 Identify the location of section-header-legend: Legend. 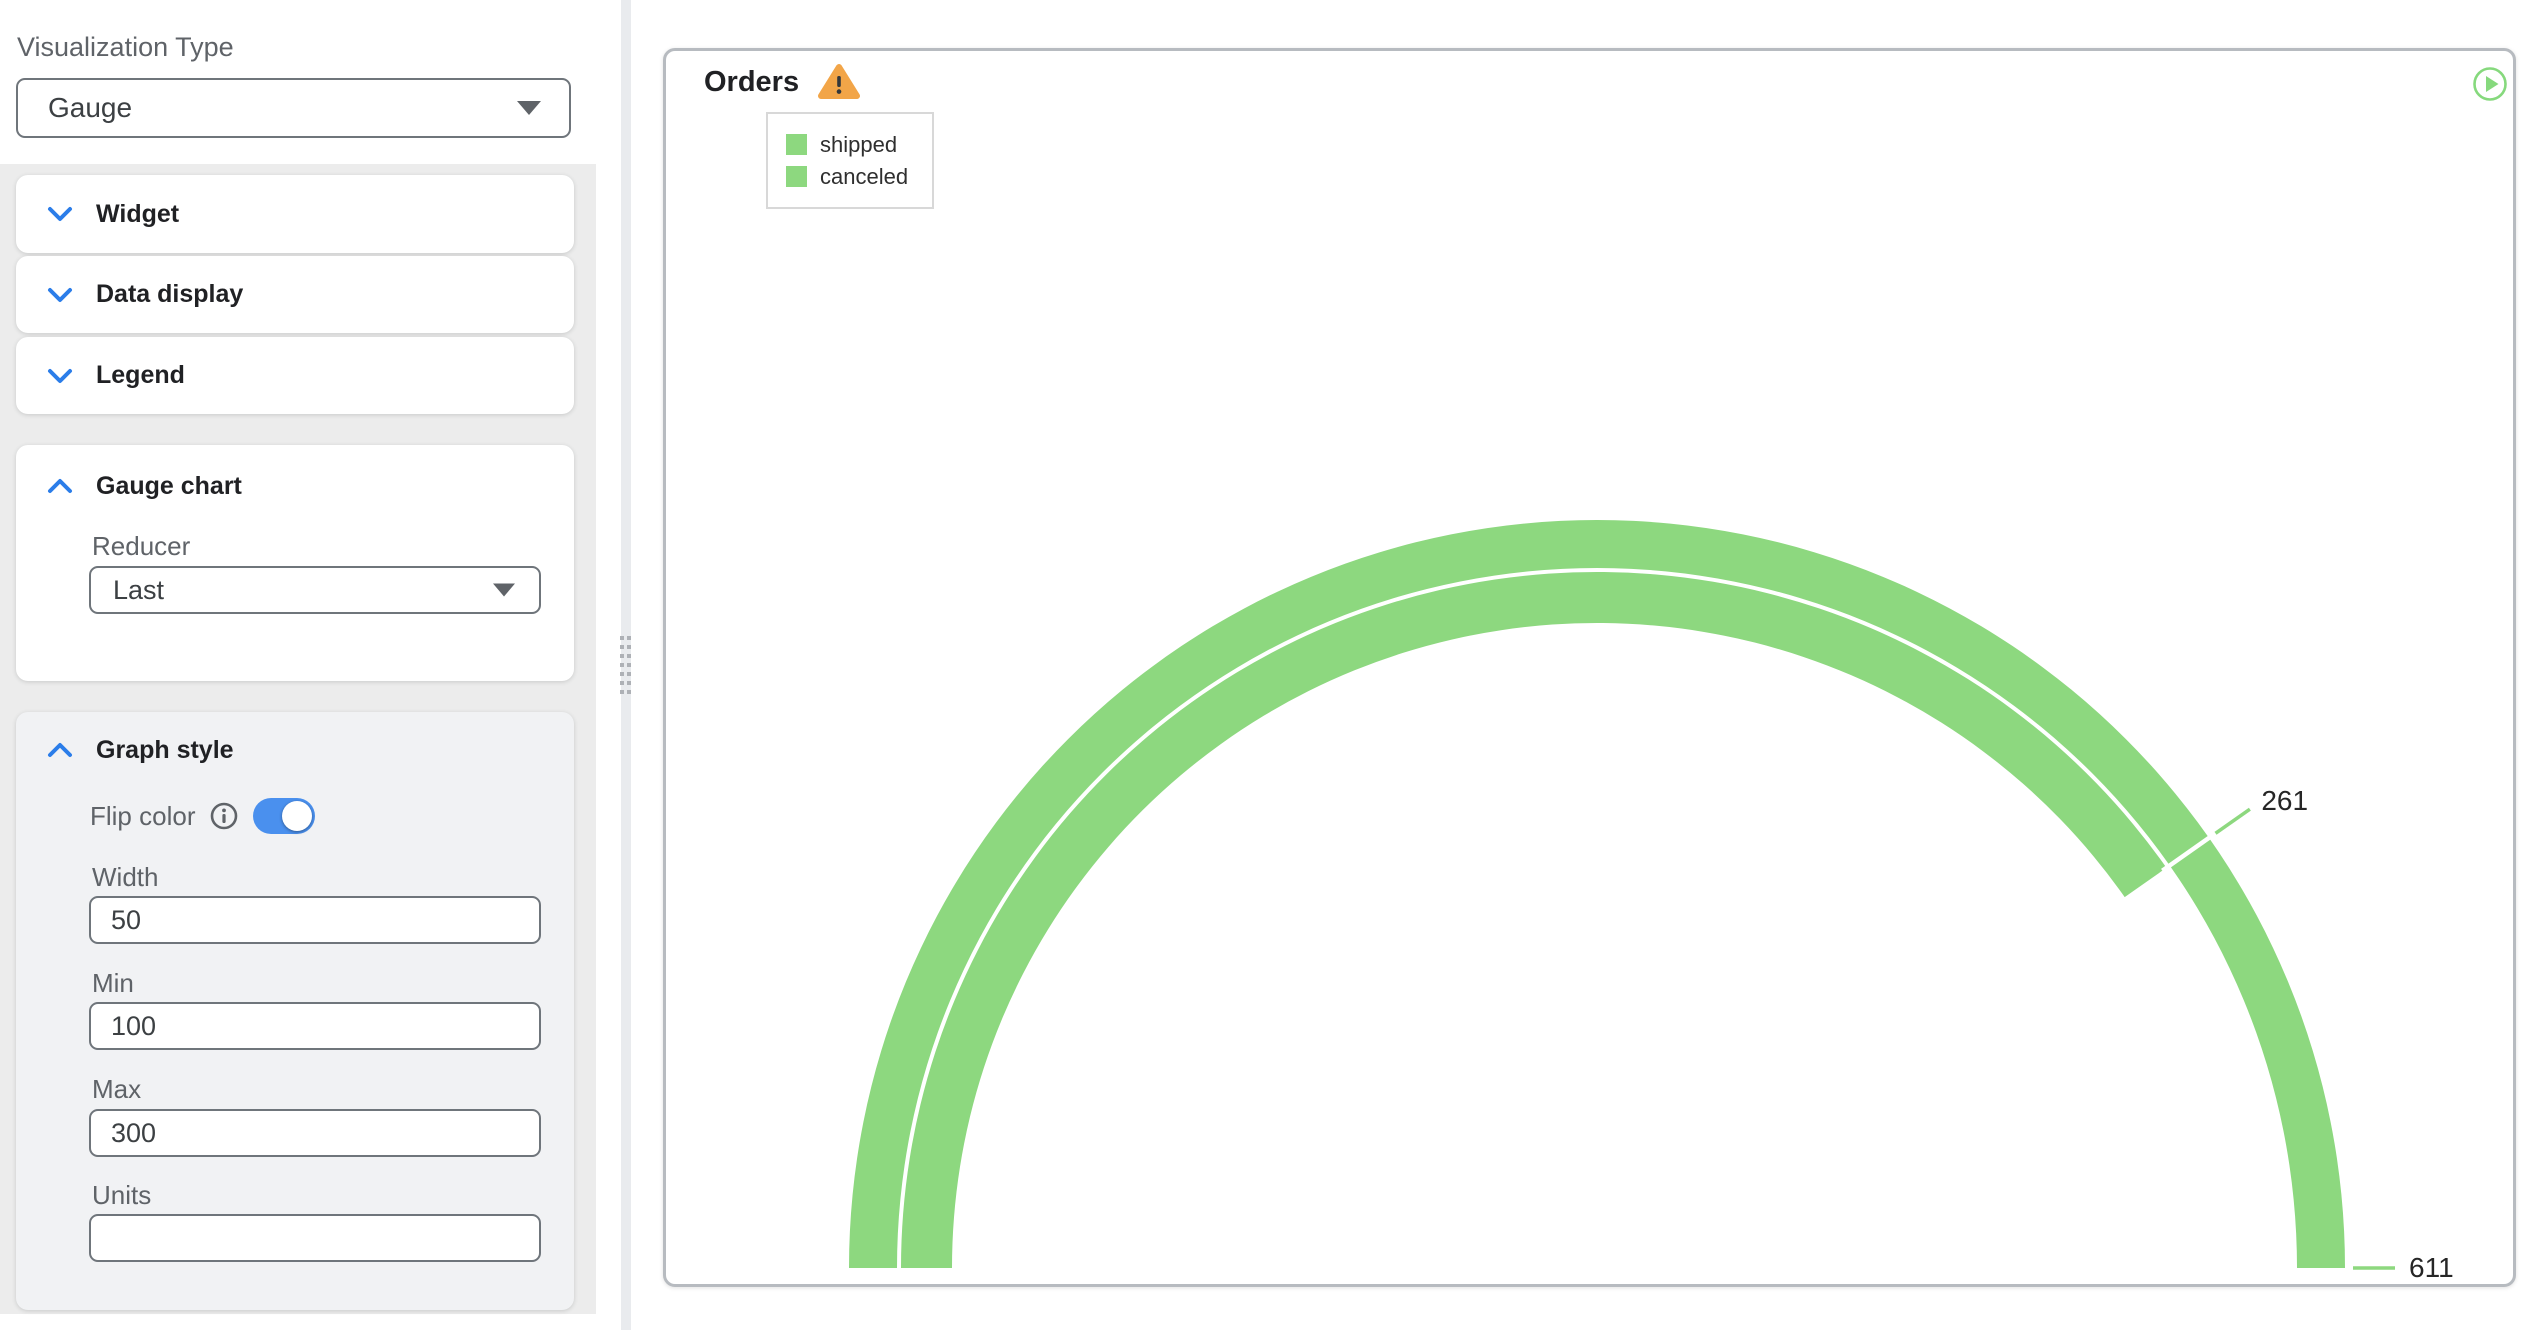
(295, 375).